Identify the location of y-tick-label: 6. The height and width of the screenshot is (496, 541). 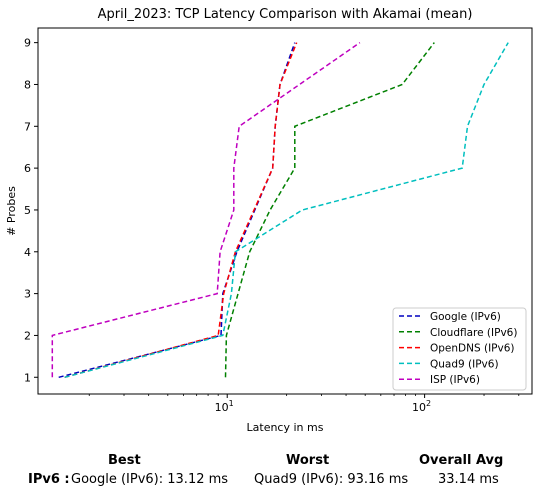
(27, 168).